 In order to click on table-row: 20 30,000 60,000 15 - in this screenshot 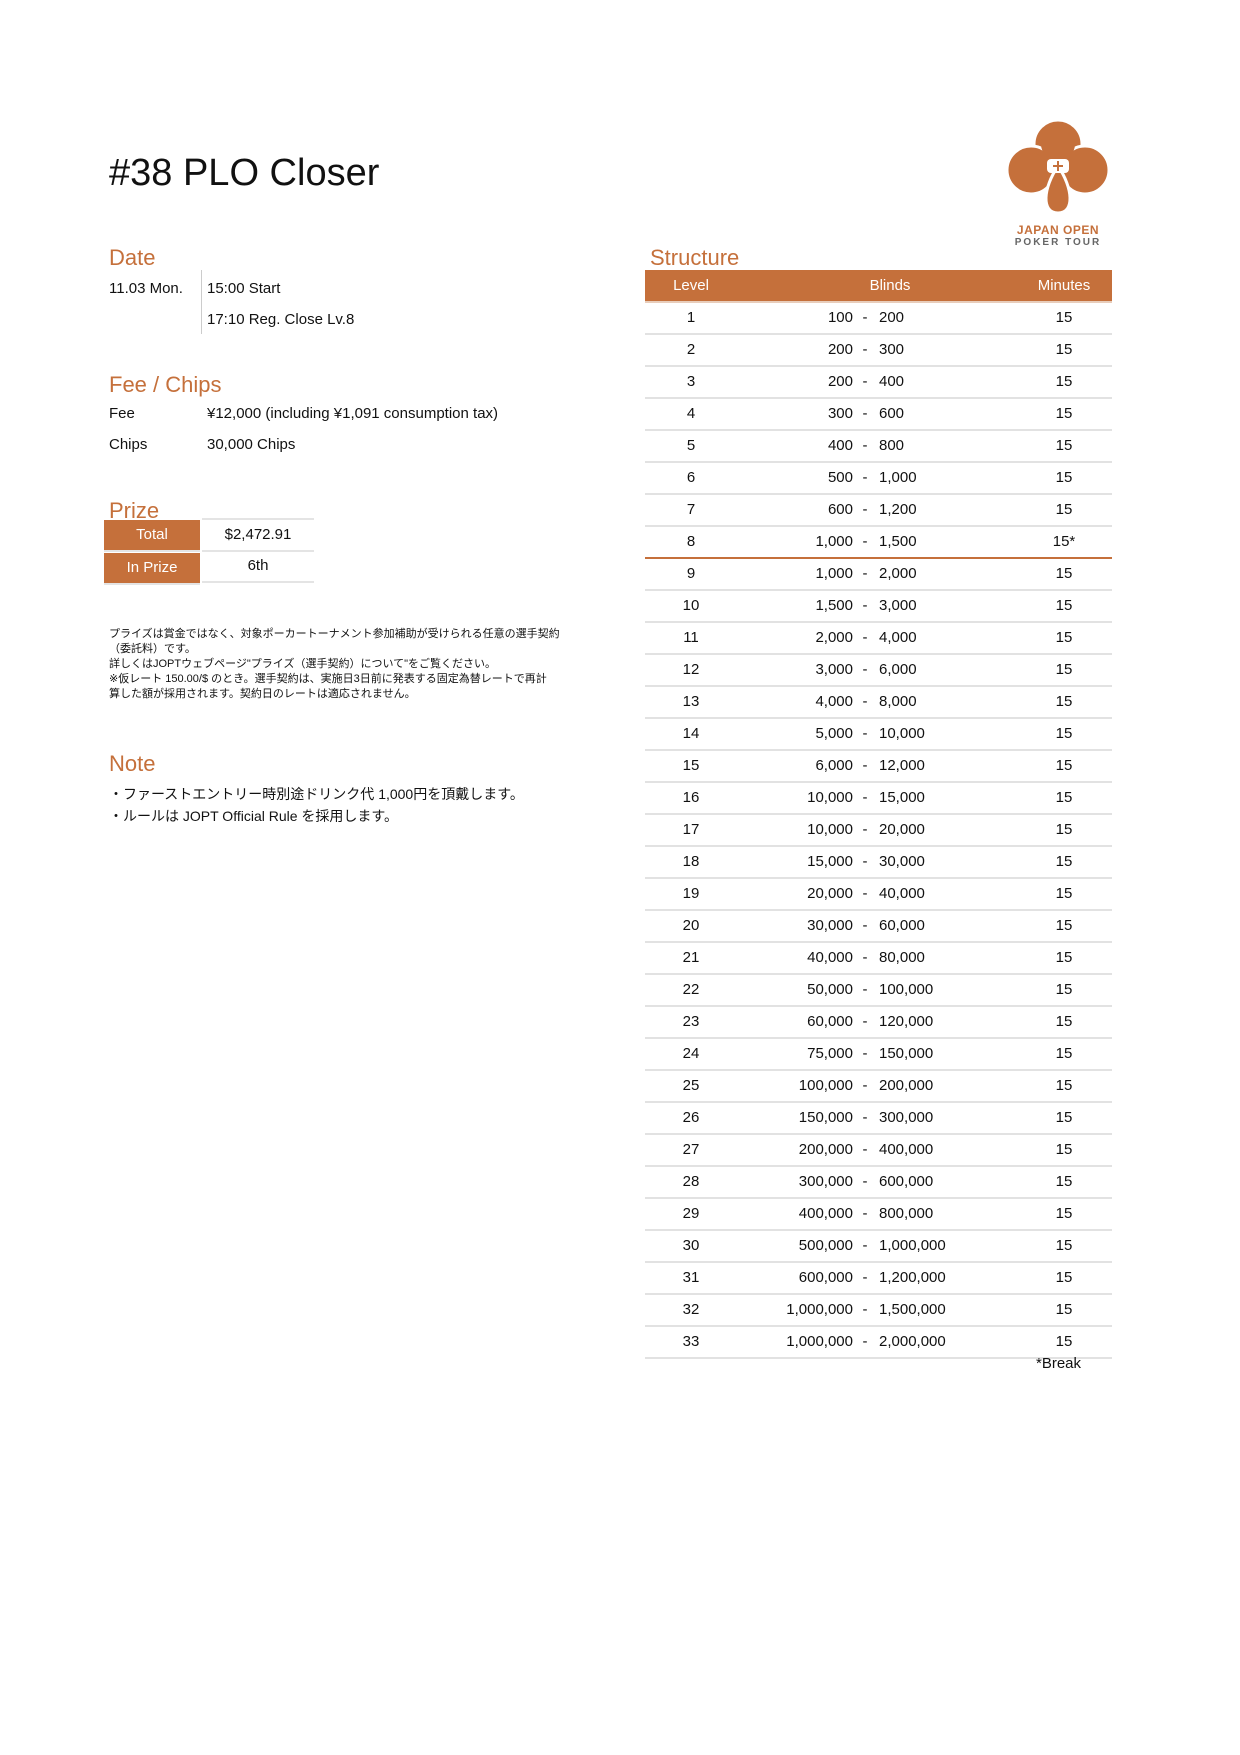, I will do `click(878, 927)`.